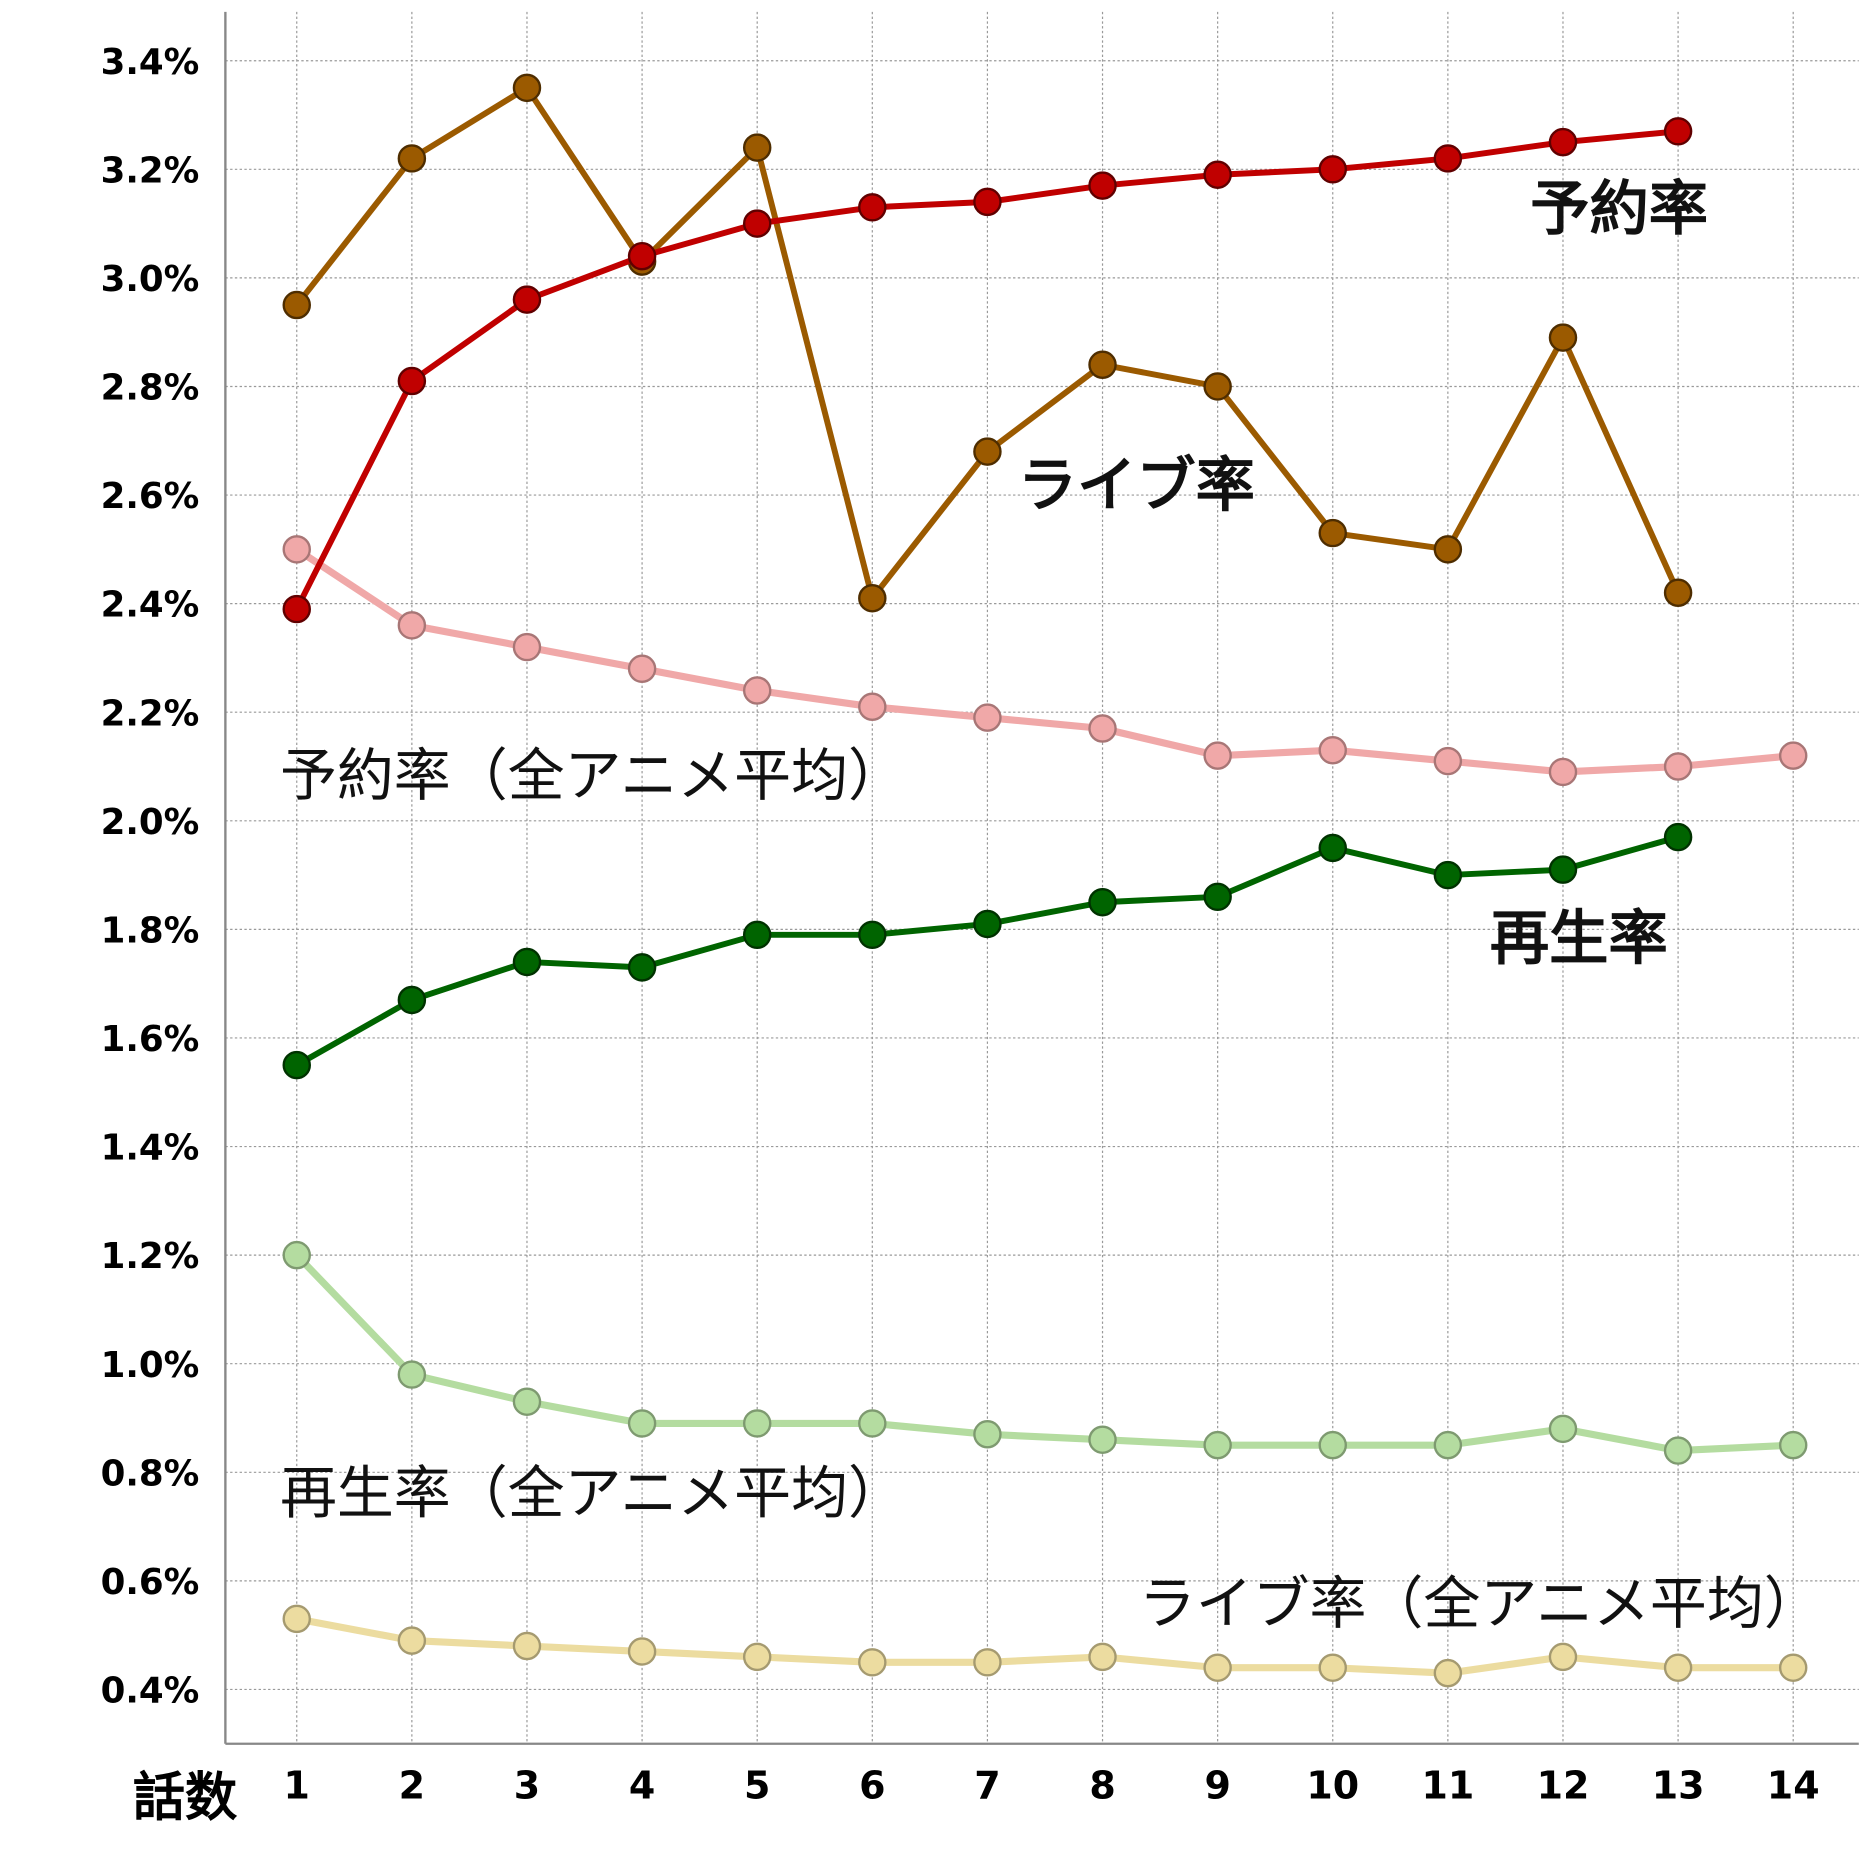 The width and height of the screenshot is (1860, 1860). I want to click on y-tick-label: 1.4%, so click(150, 1148).